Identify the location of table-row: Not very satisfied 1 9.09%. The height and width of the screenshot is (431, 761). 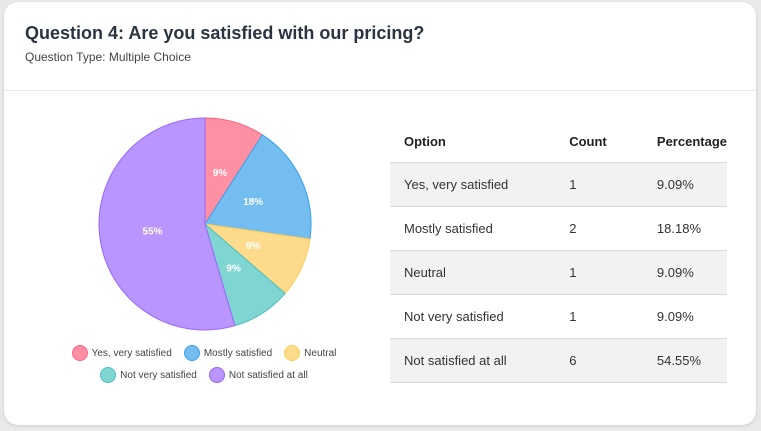
(558, 316).